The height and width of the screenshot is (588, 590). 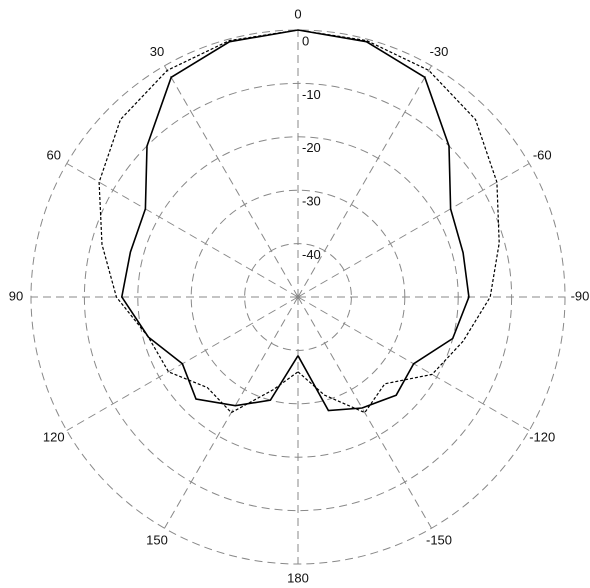 What do you see at coordinates (580, 295) in the screenshot?
I see `theta-tick-label: -90` at bounding box center [580, 295].